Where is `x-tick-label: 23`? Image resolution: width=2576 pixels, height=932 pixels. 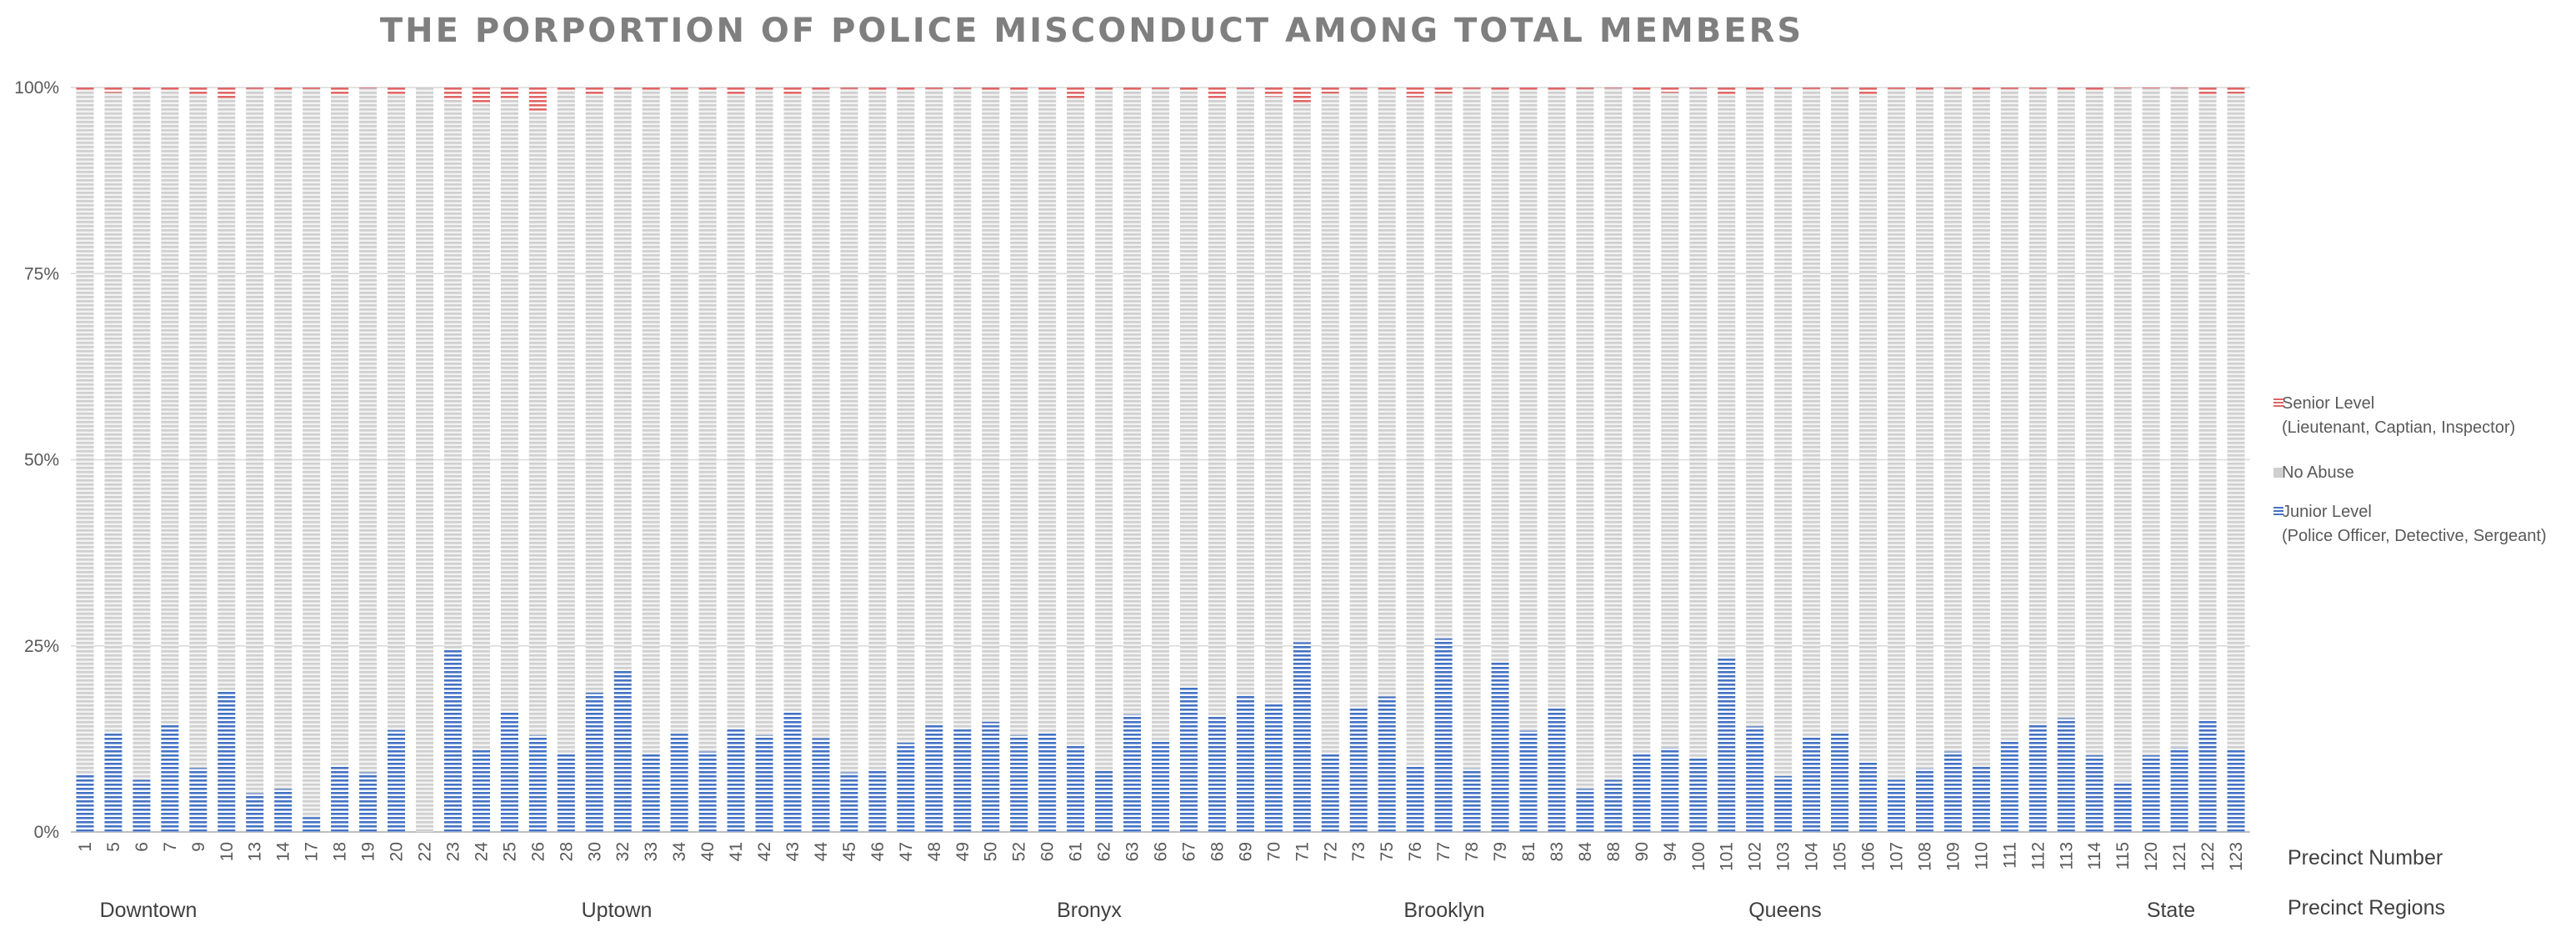 x-tick-label: 23 is located at coordinates (453, 851).